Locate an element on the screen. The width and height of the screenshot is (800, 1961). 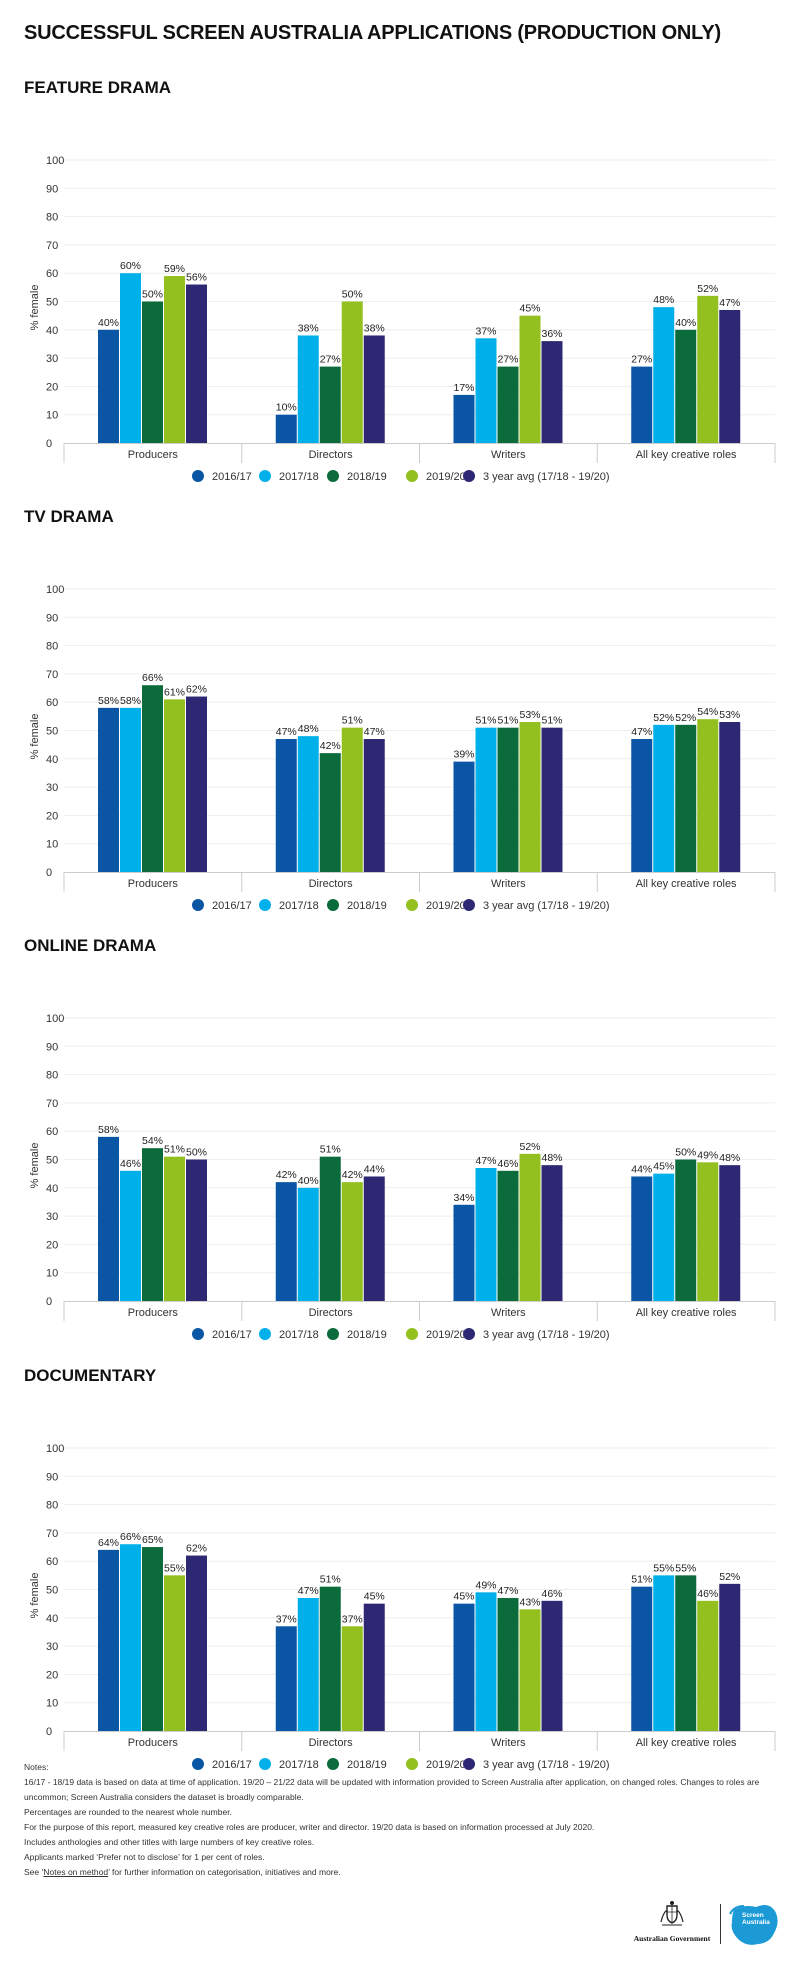
sa-logo-line1: Screen is located at coordinates (753, 1915).